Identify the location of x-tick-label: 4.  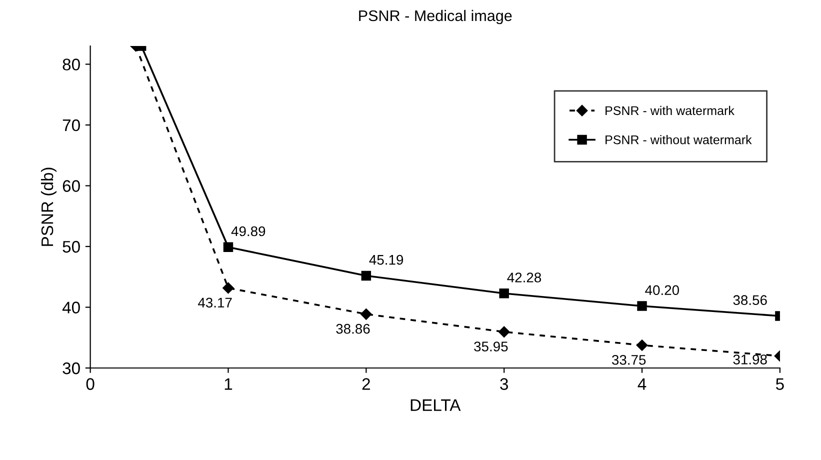
(642, 384).